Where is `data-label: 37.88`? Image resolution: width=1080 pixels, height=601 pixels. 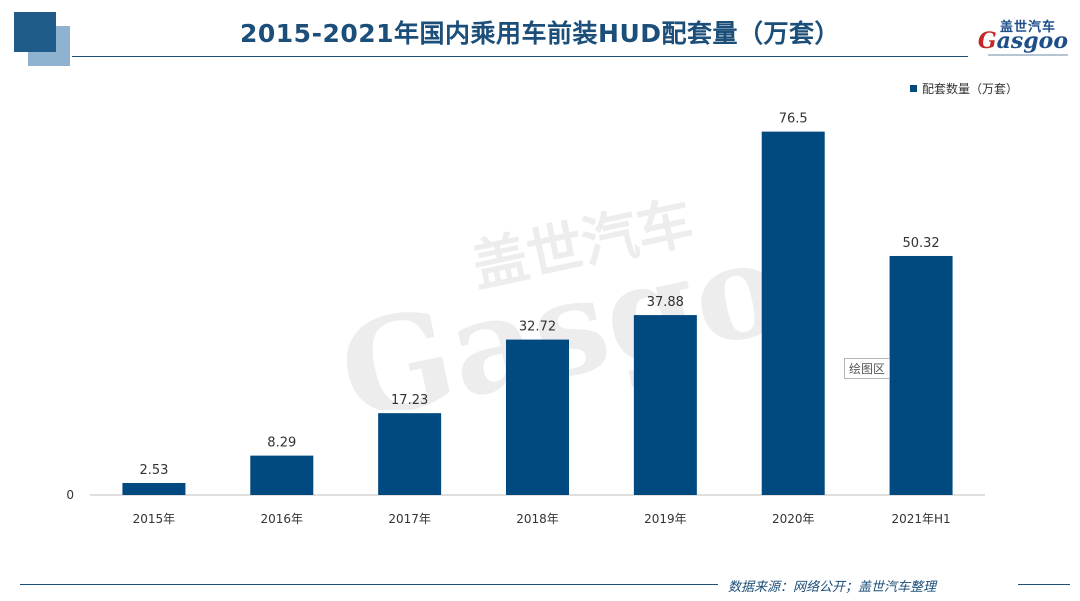 data-label: 37.88 is located at coordinates (665, 302).